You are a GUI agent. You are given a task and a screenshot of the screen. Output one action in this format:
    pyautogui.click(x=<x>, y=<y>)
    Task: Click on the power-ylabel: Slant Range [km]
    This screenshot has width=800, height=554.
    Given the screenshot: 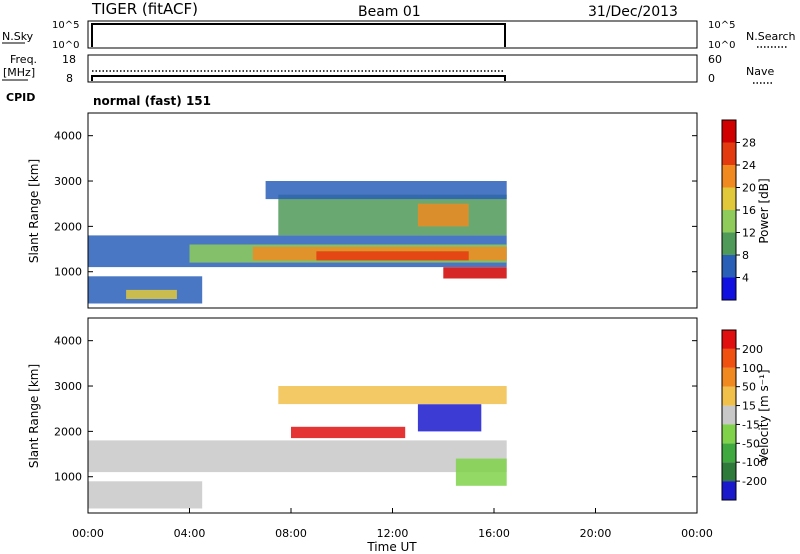 What is the action you would take?
    pyautogui.click(x=34, y=211)
    